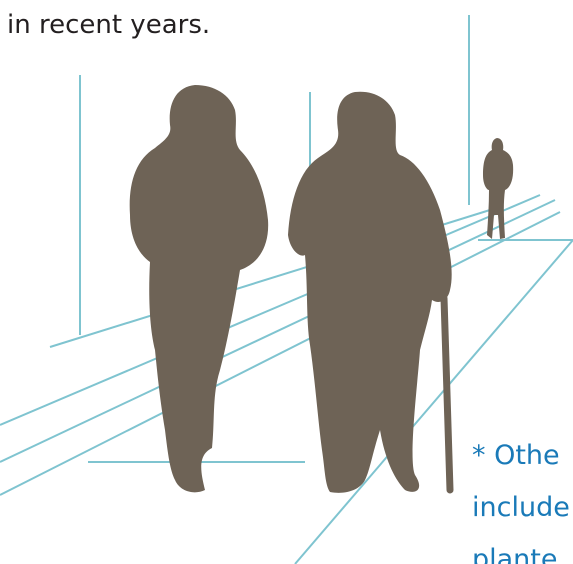 The height and width of the screenshot is (564, 573). I want to click on intro-text: in recent years., so click(109, 25).